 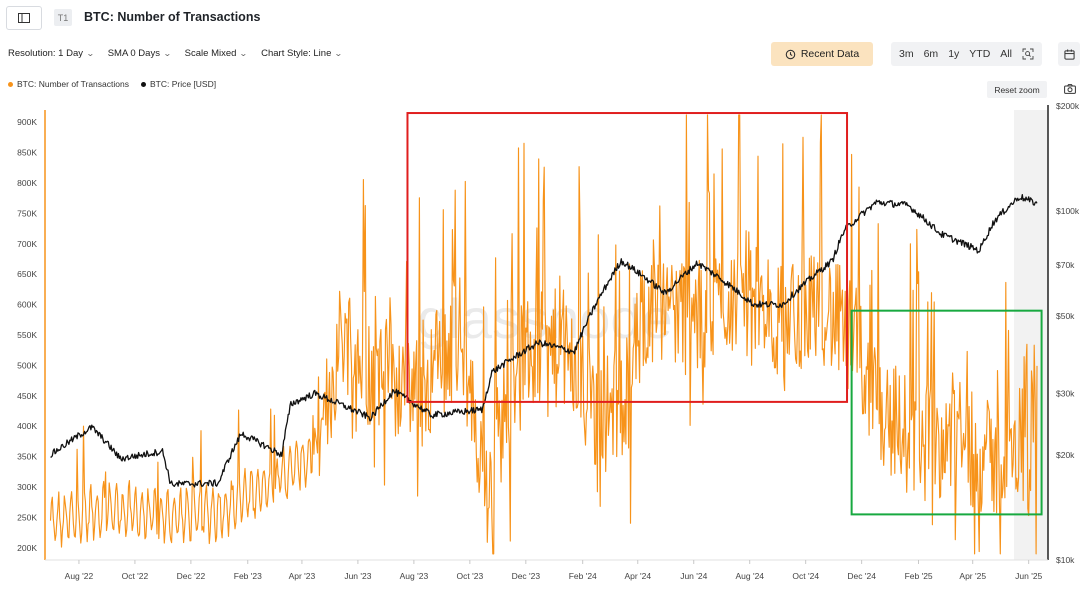 I want to click on range-ytd: YTD, so click(x=980, y=54).